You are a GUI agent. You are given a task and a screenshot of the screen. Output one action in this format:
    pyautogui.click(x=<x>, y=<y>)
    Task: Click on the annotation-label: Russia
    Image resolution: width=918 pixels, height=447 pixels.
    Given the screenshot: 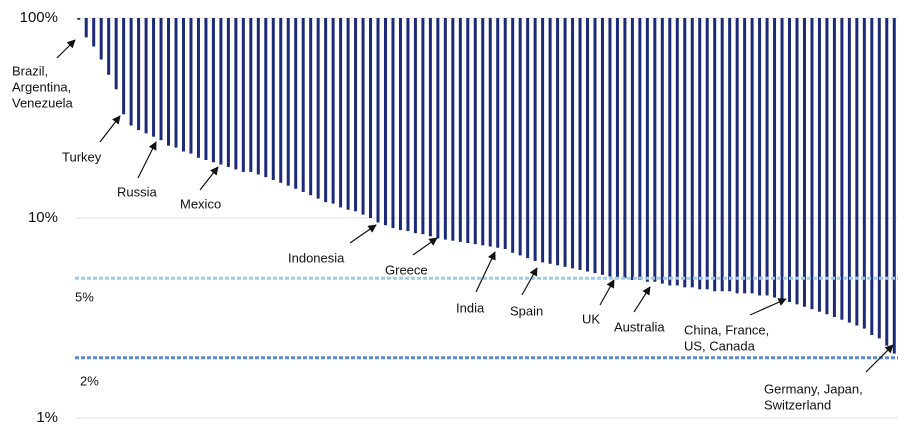 What is the action you would take?
    pyautogui.click(x=137, y=191)
    